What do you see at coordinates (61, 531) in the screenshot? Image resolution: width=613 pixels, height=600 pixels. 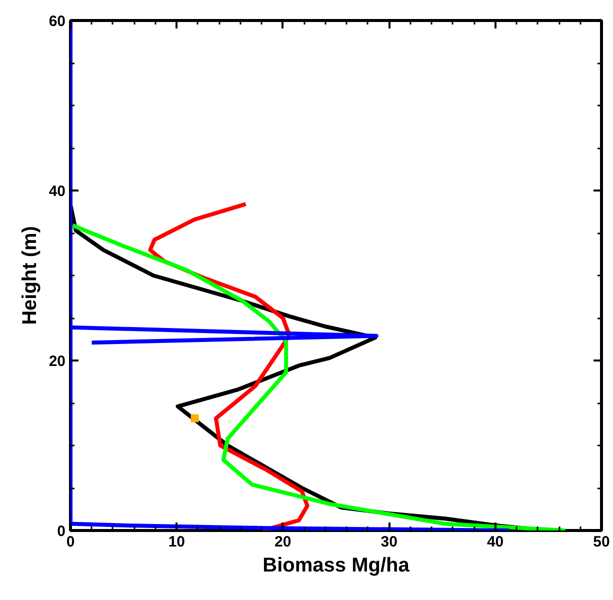 I see `y-tick-label: 0` at bounding box center [61, 531].